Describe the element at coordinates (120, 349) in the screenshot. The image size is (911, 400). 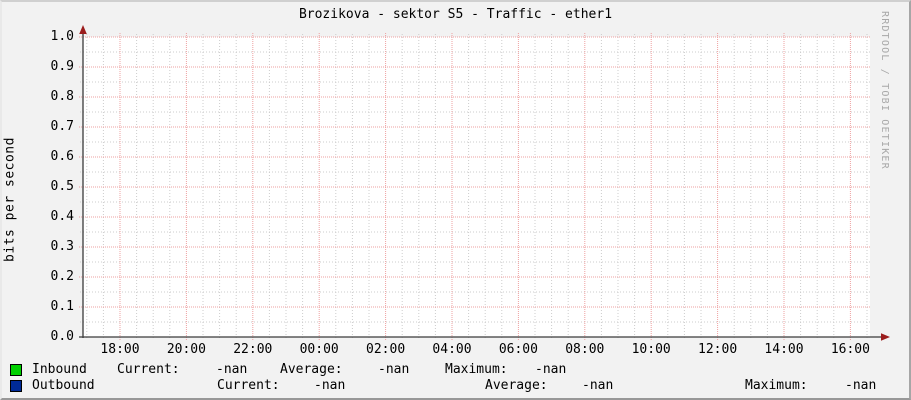
I see `x-tick-label: 18:00` at that location.